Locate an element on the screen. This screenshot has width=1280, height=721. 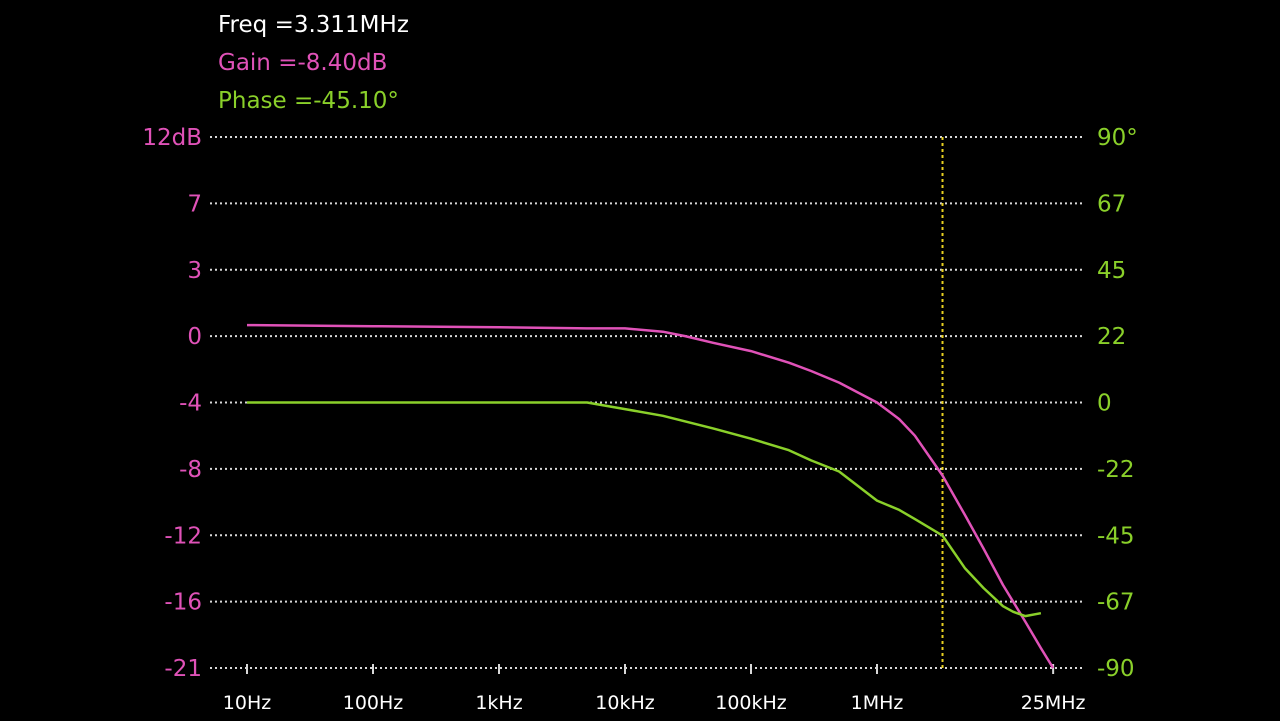
x-tick-label: 10kHz is located at coordinates (624, 703).